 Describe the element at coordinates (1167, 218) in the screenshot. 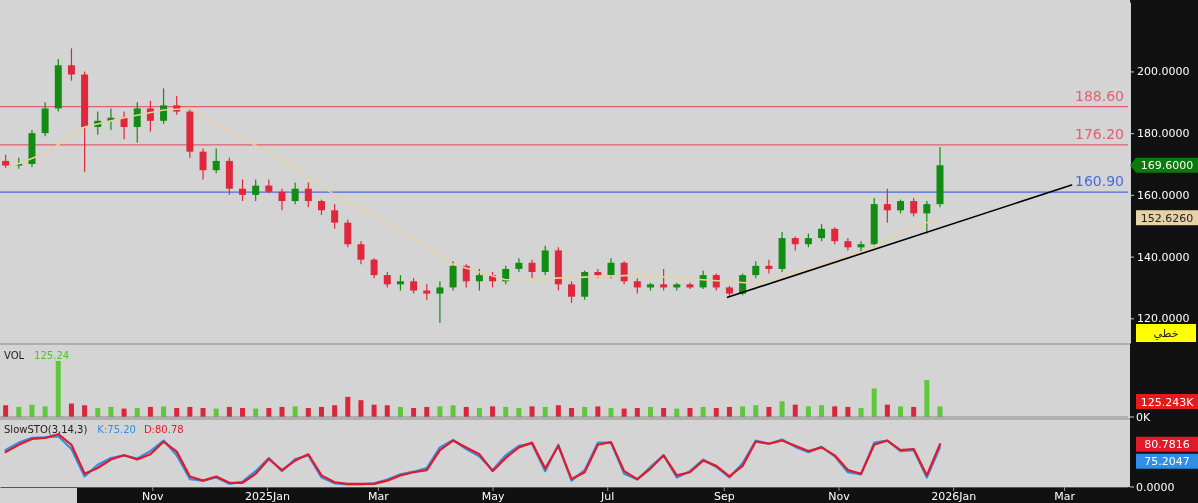

I see `price-tag: 152.6260` at that location.